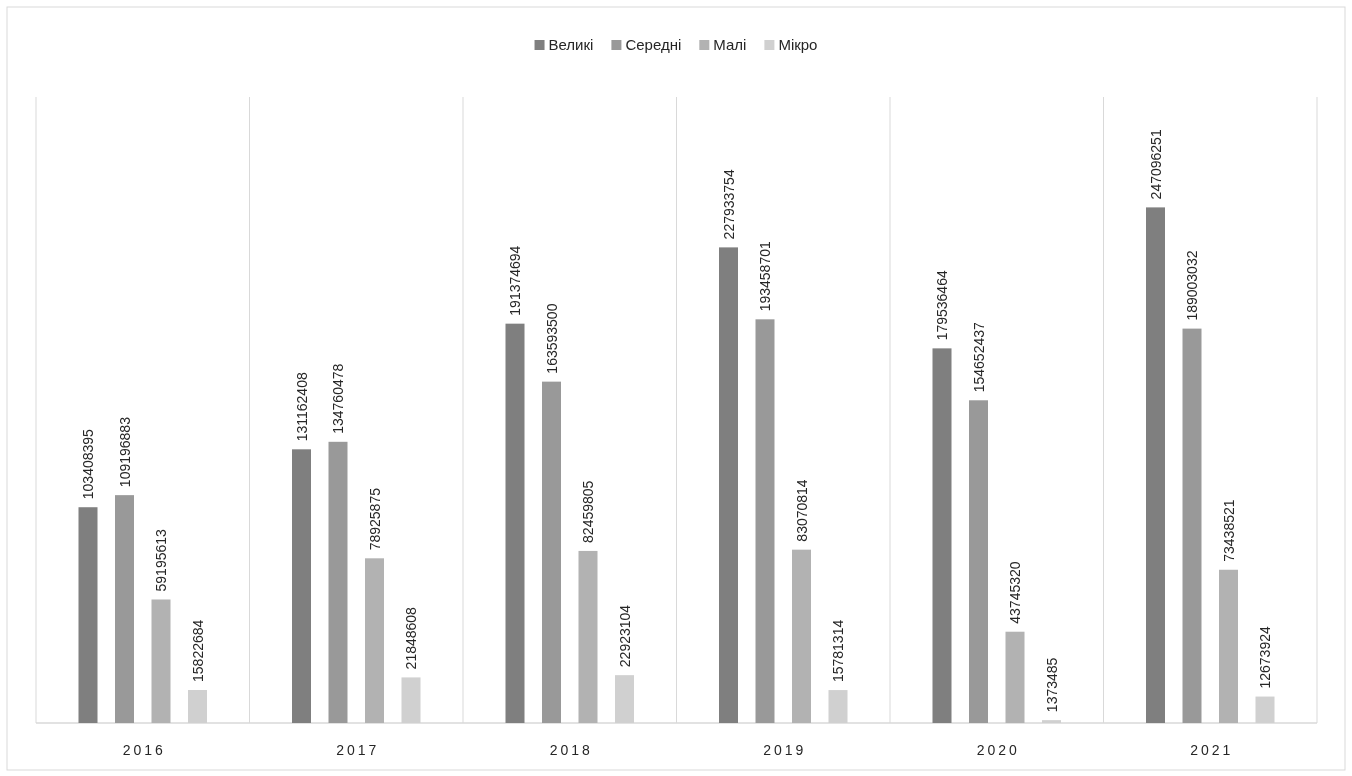  Describe the element at coordinates (801, 510) in the screenshot. I see `data-label: 83070814` at that location.